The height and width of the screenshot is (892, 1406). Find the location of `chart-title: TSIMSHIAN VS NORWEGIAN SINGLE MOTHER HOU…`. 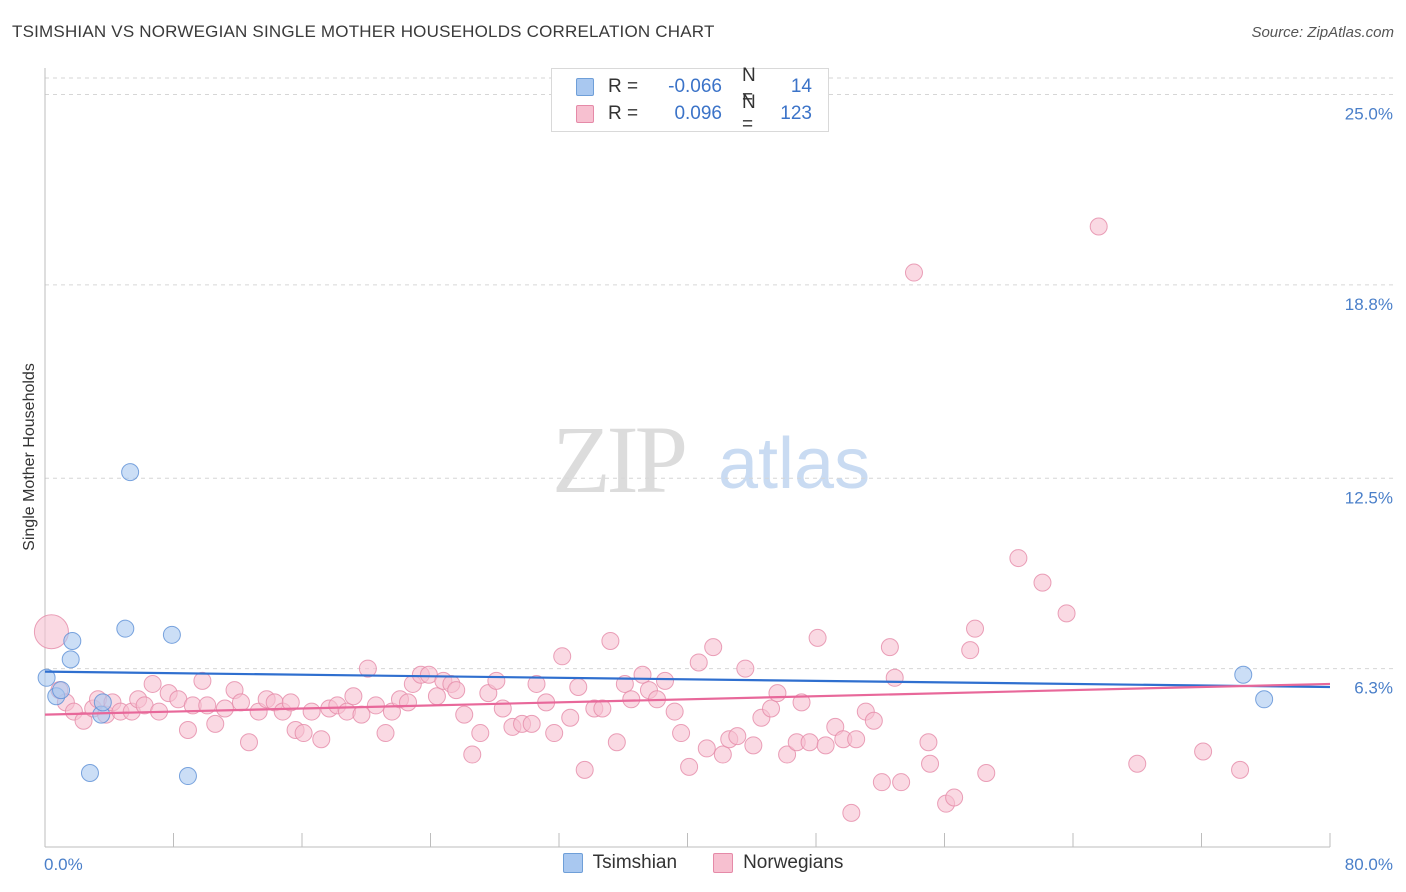

chart-title: TSIMSHIAN VS NORWEGIAN SINGLE MOTHER HOU… is located at coordinates (363, 31).